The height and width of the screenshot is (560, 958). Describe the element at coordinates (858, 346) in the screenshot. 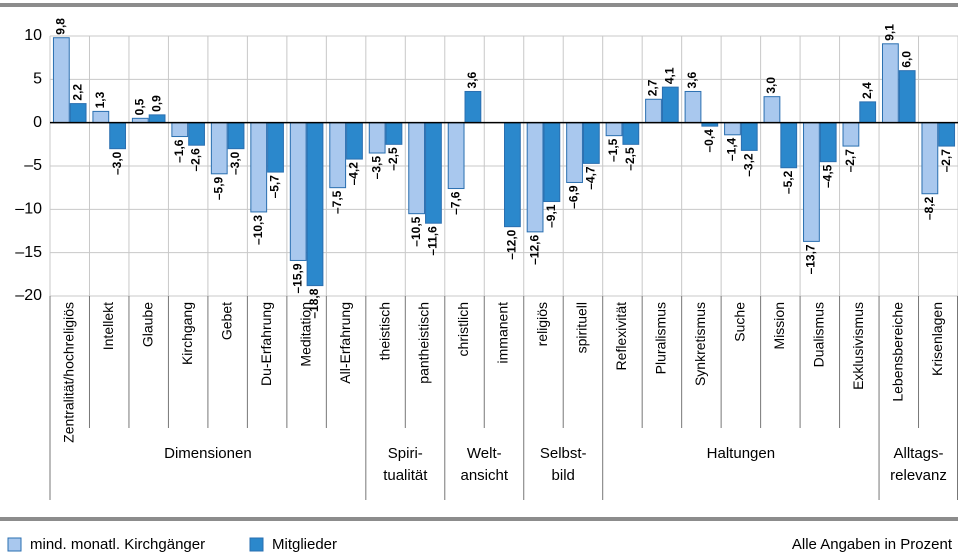

I see `x-tick-label: Exklusivismus` at that location.